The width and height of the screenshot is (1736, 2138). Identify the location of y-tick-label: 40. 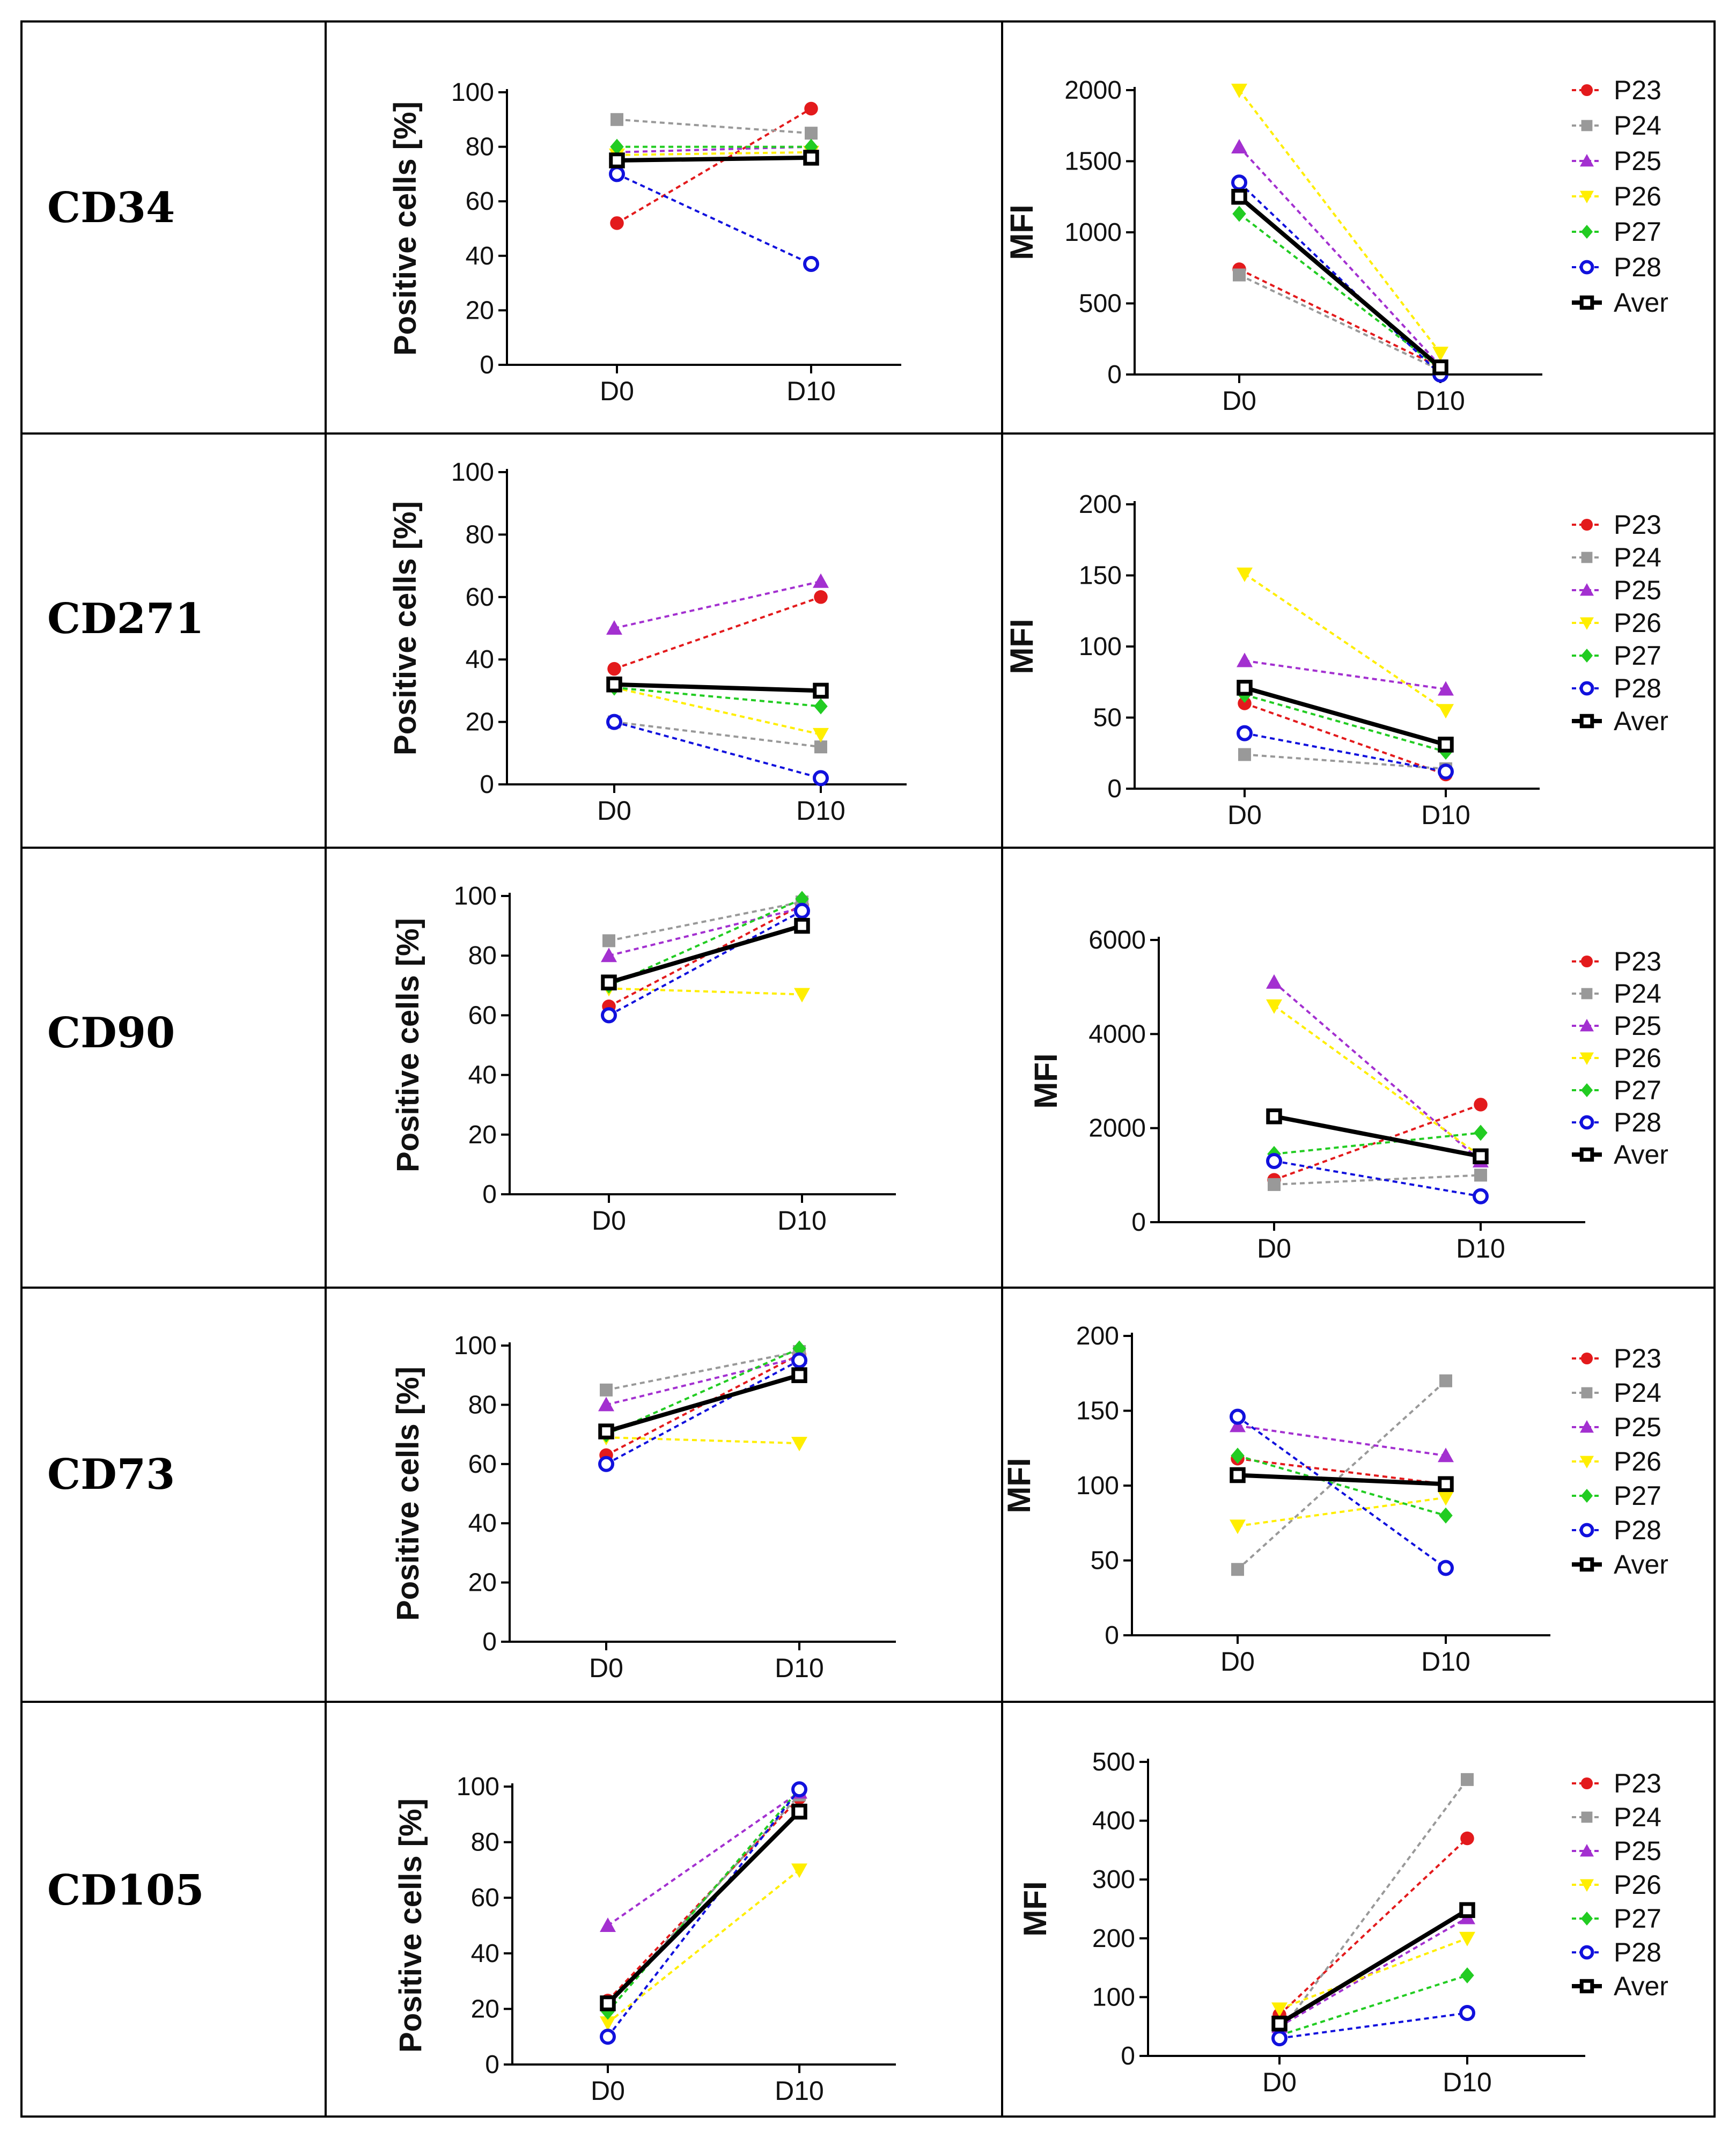
(480, 660).